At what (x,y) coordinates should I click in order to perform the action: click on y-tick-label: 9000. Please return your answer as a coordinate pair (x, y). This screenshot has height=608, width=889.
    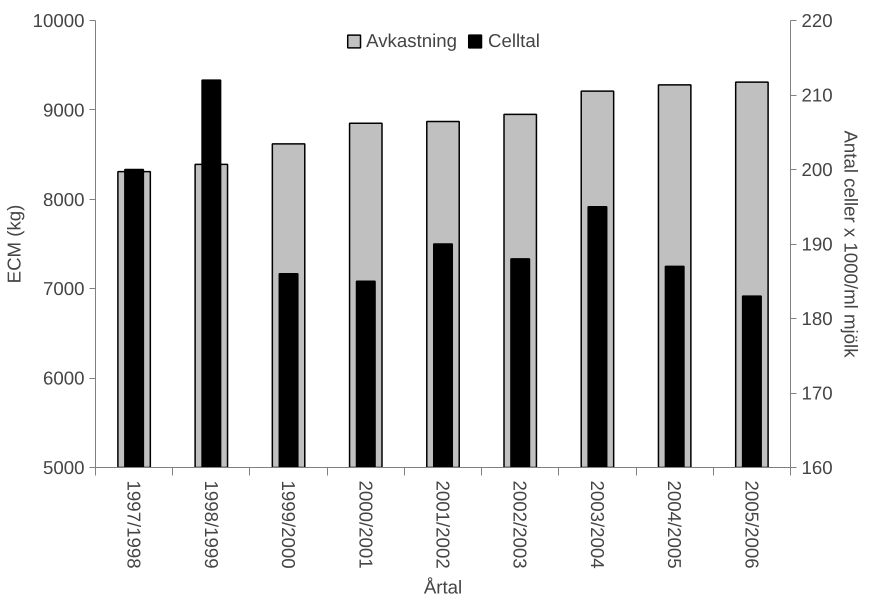
    Looking at the image, I should click on (63, 109).